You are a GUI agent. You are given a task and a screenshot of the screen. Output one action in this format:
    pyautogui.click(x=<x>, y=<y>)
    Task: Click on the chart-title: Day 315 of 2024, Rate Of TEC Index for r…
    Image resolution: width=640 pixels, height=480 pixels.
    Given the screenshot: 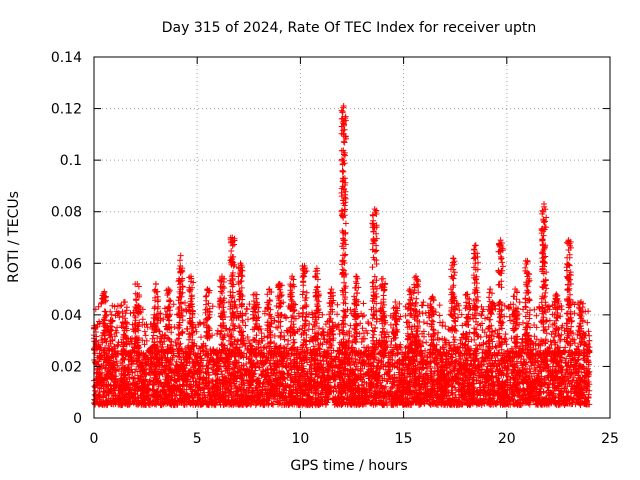 What is the action you would take?
    pyautogui.click(x=349, y=28)
    